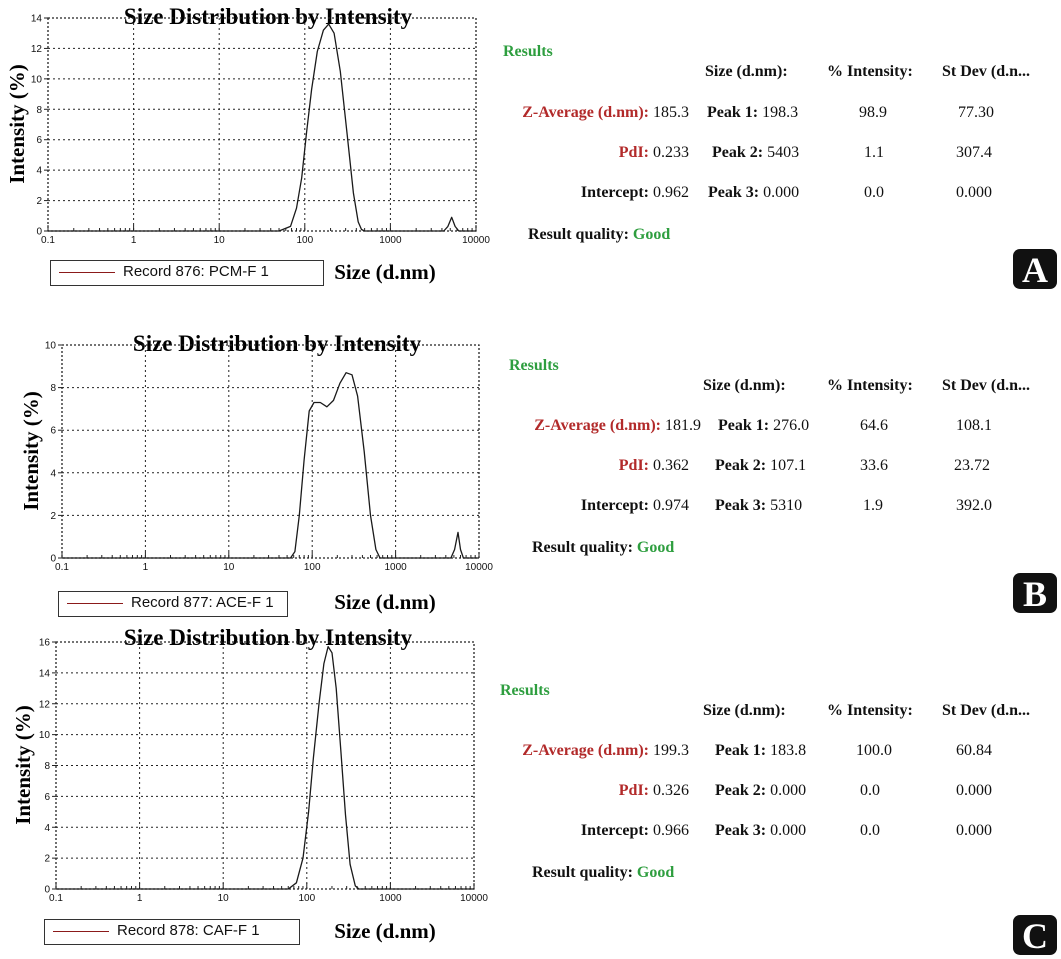 The image size is (1061, 959). I want to click on x-tick-label: 1000, so click(390, 898).